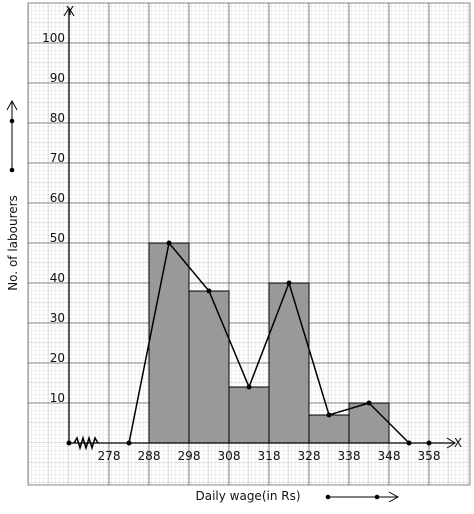 Image resolution: width=474 pixels, height=514 pixels. What do you see at coordinates (149, 456) in the screenshot?
I see `x-tick-label: 288` at bounding box center [149, 456].